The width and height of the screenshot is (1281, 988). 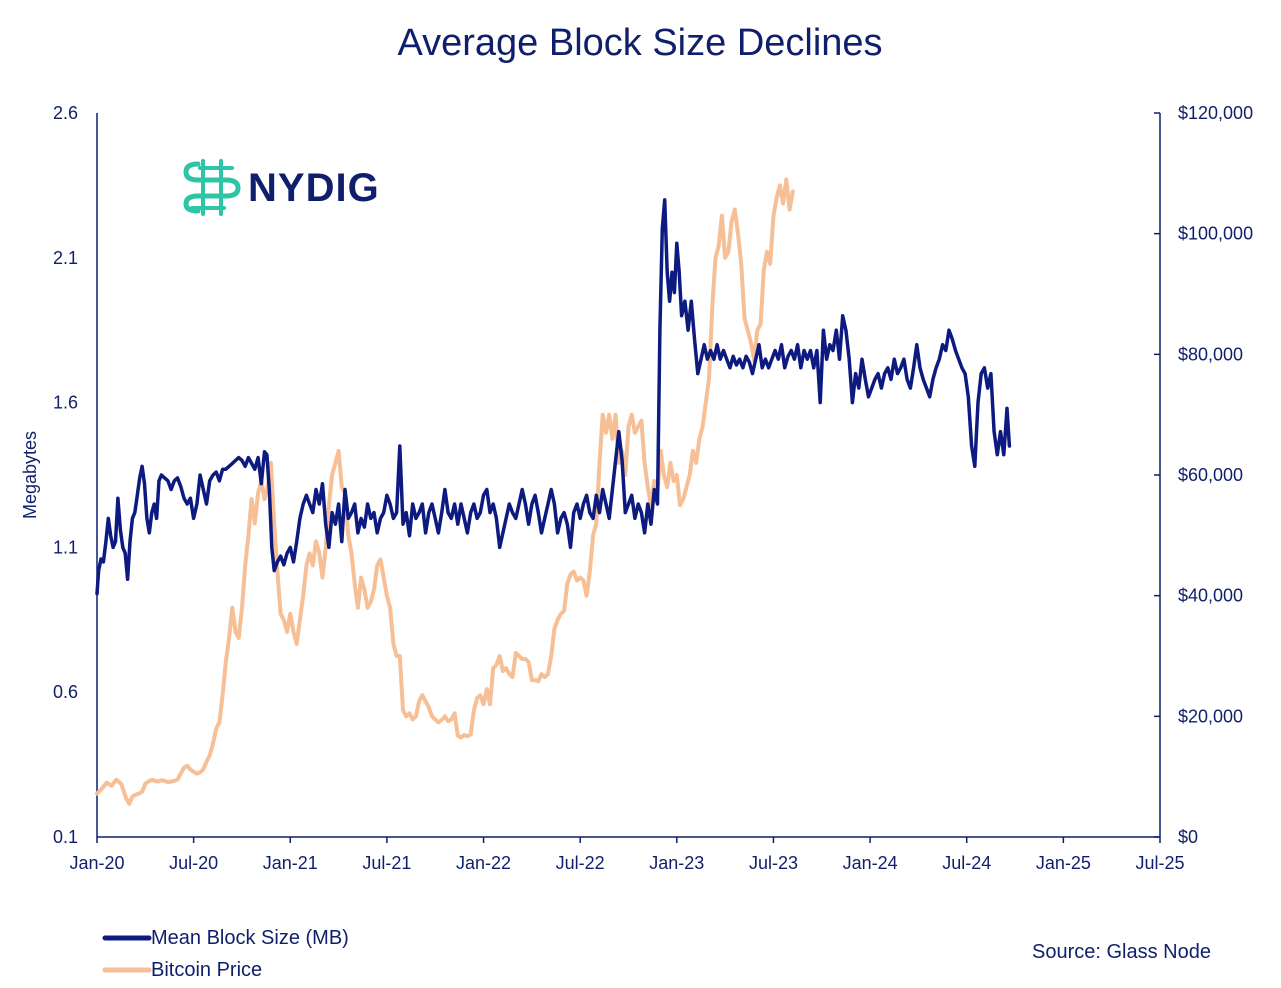 What do you see at coordinates (1210, 596) in the screenshot?
I see `right-tick-label: $40,000` at bounding box center [1210, 596].